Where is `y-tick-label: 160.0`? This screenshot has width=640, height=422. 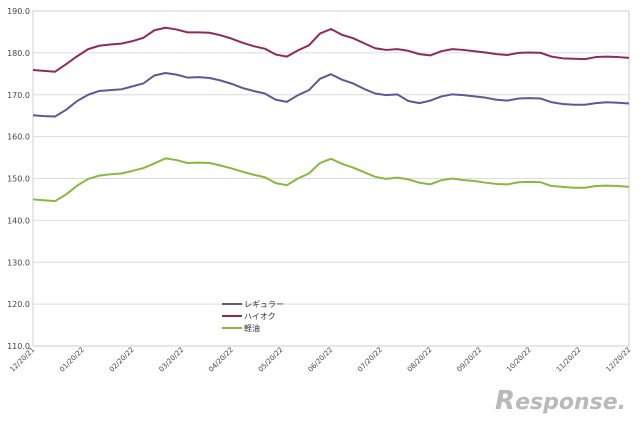
y-tick-label: 160.0 is located at coordinates (18, 137).